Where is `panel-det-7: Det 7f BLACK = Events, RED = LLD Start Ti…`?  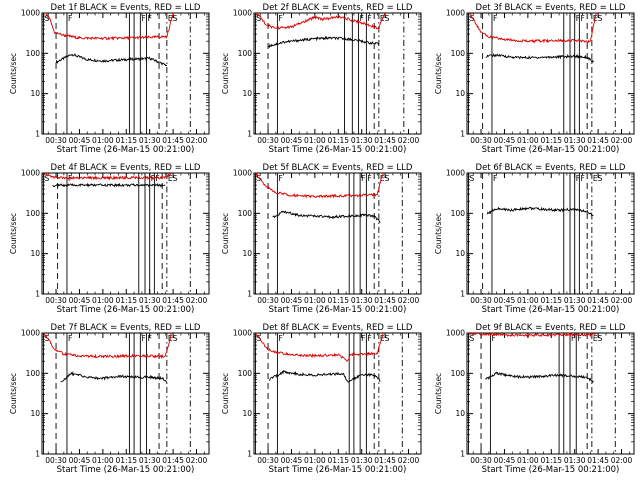
panel-det-7: Det 7f BLACK = Events, RED = LLD Start Ti… is located at coordinates (109, 399).